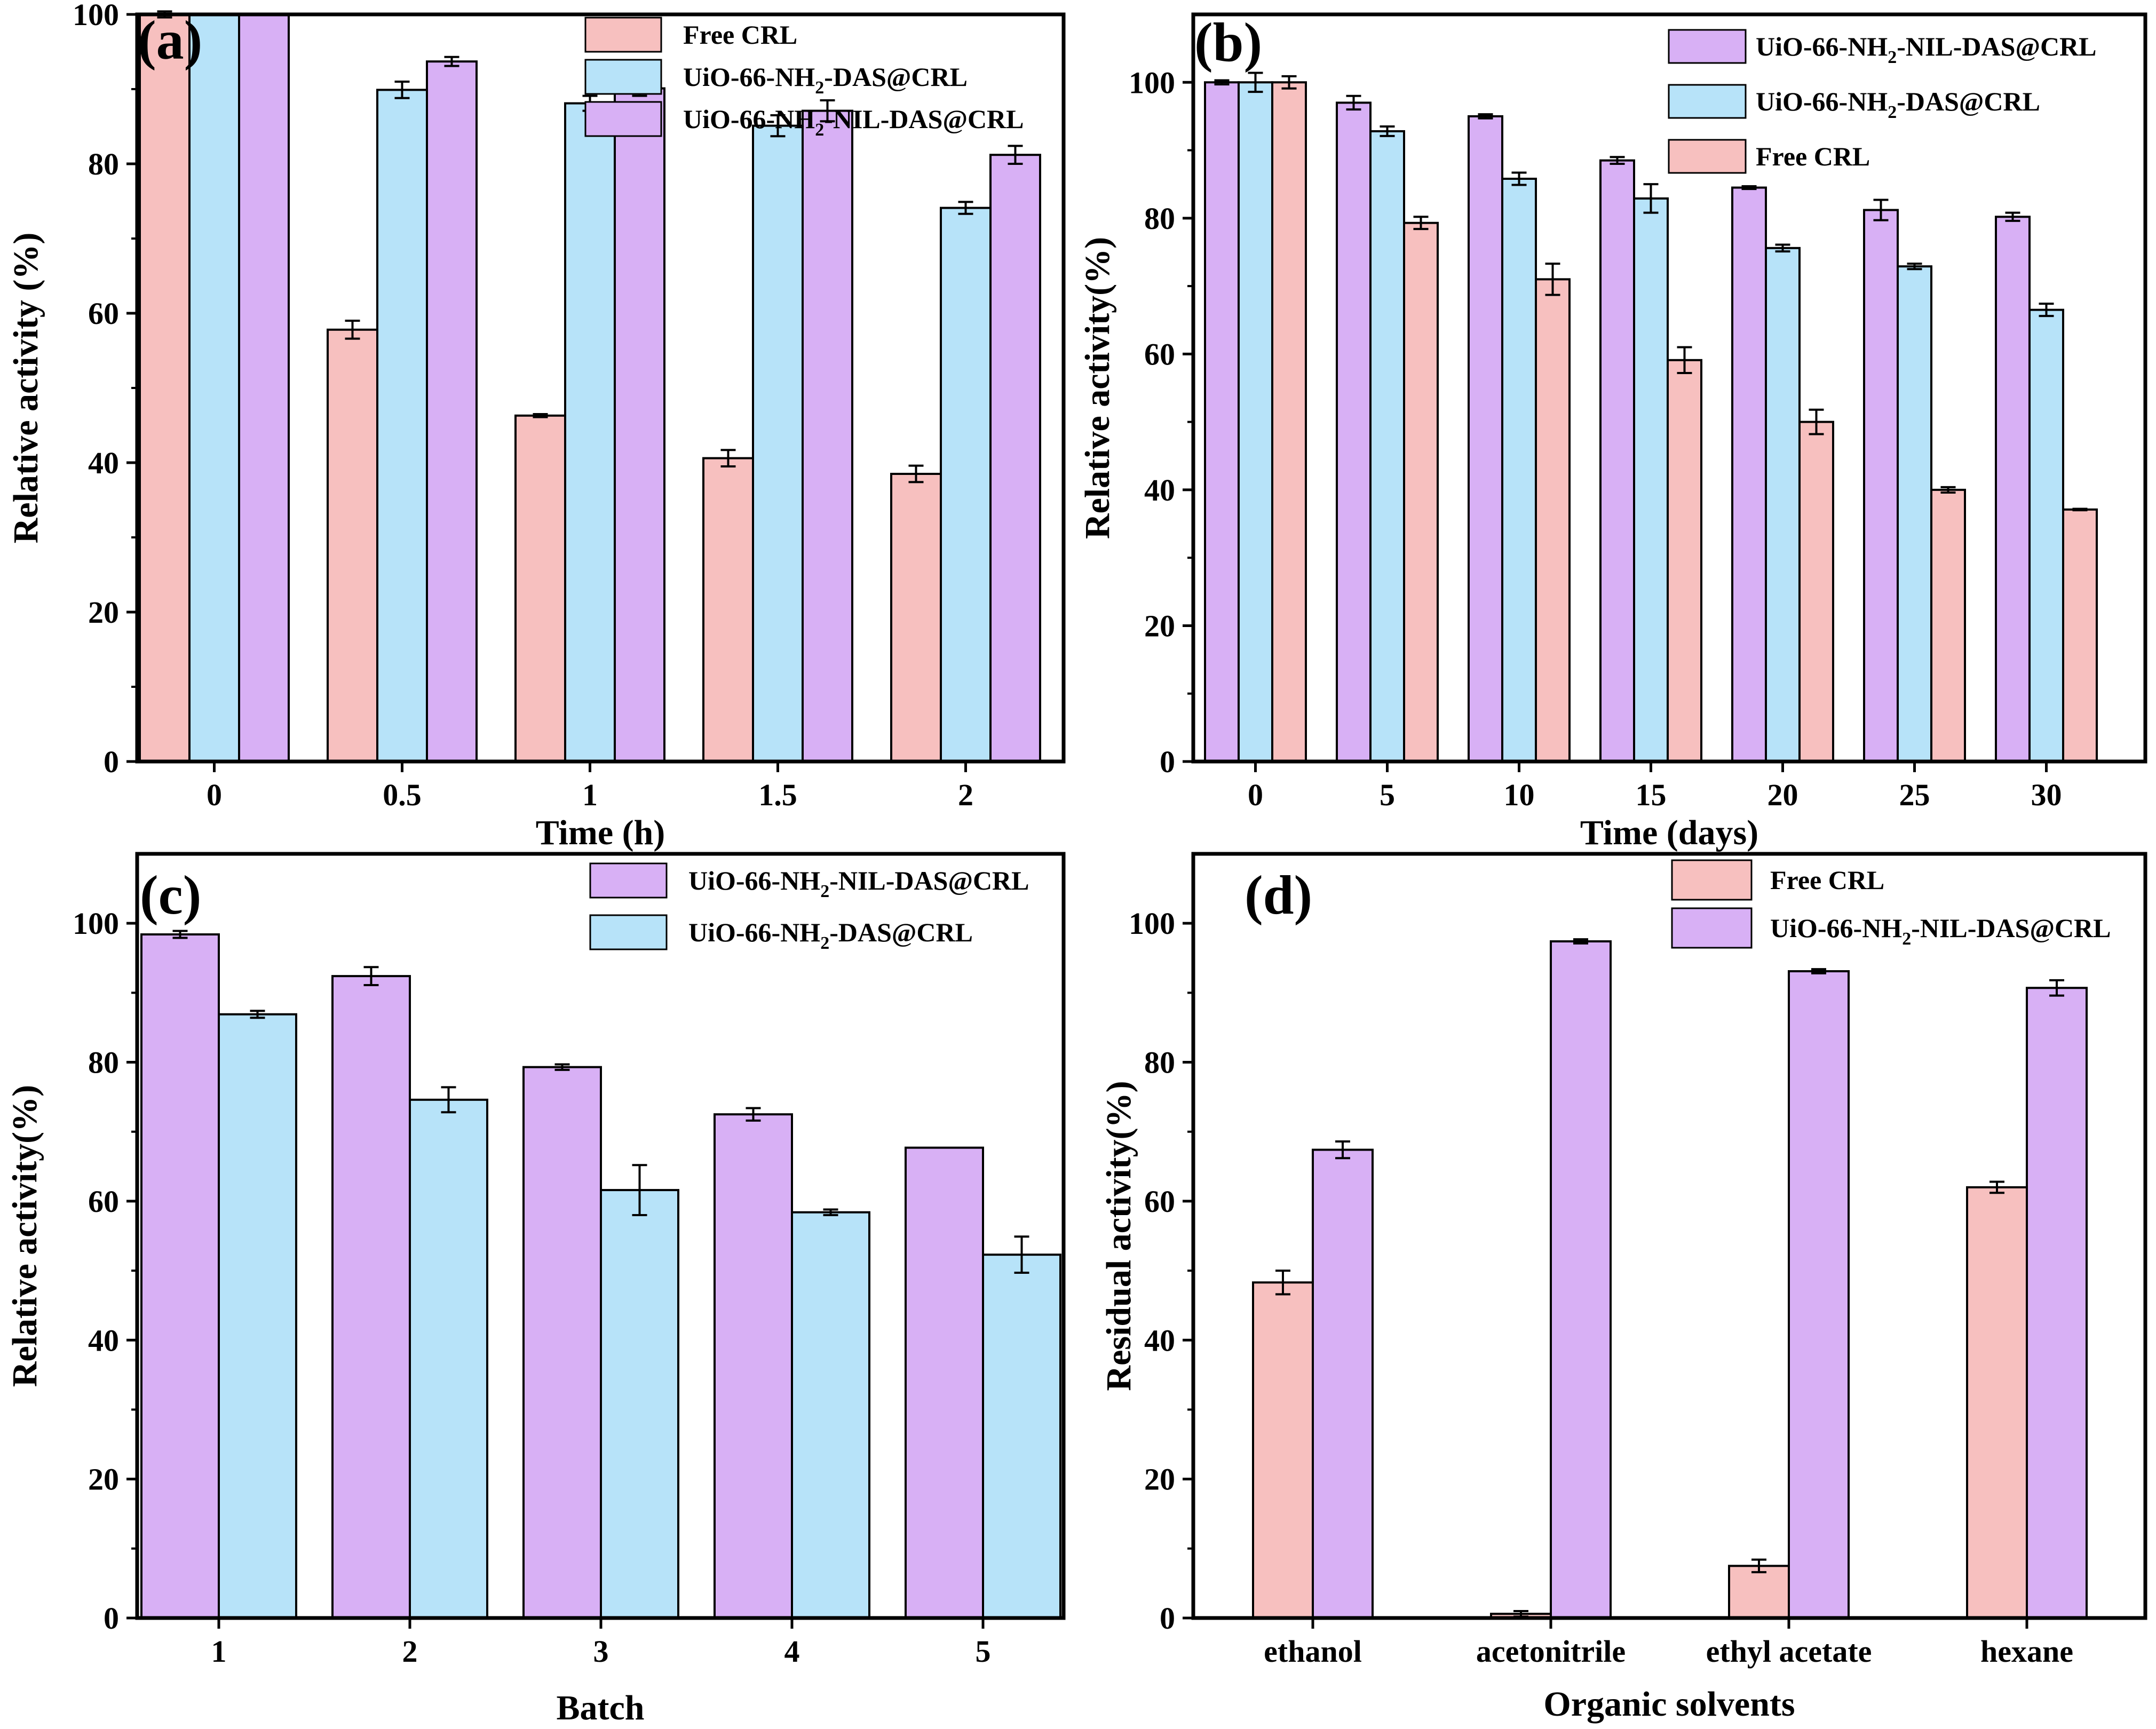 The image size is (2156, 1729). I want to click on legend: Free CRL UiO-66-NH2-NIL-DAS@CRL, so click(1891, 904).